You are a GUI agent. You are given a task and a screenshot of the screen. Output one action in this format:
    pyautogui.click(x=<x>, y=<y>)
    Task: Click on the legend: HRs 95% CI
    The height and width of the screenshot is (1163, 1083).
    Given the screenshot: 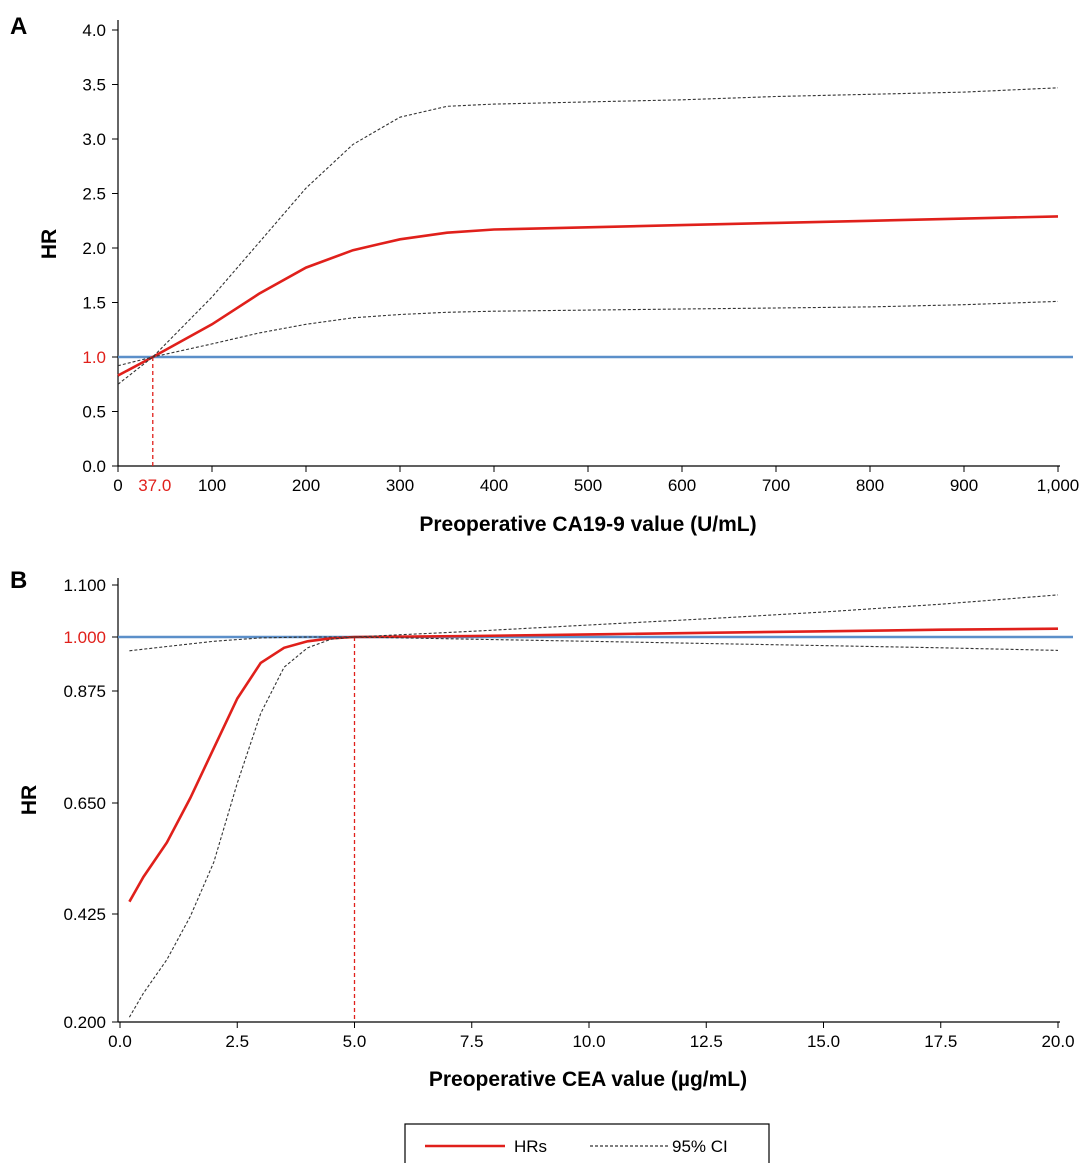 What is the action you would take?
    pyautogui.click(x=587, y=1143)
    